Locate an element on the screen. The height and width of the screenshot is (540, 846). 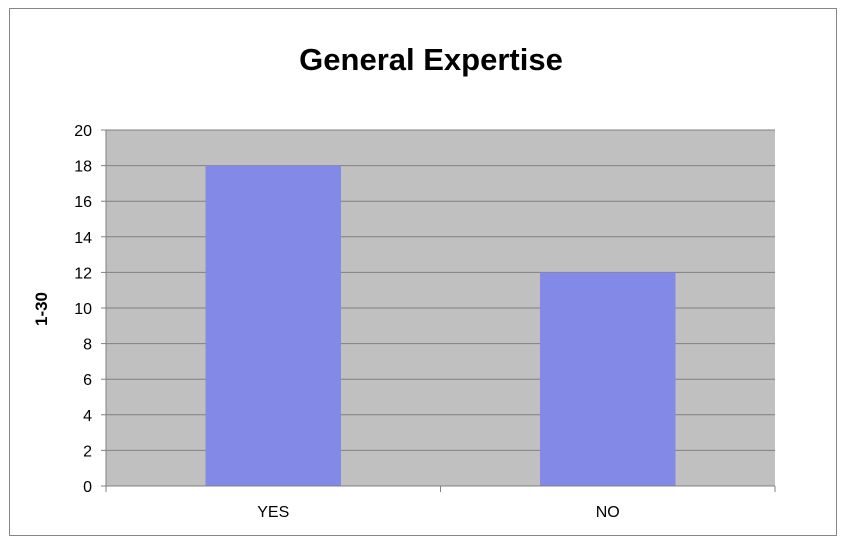
y-tick-label: 18 is located at coordinates (83, 167).